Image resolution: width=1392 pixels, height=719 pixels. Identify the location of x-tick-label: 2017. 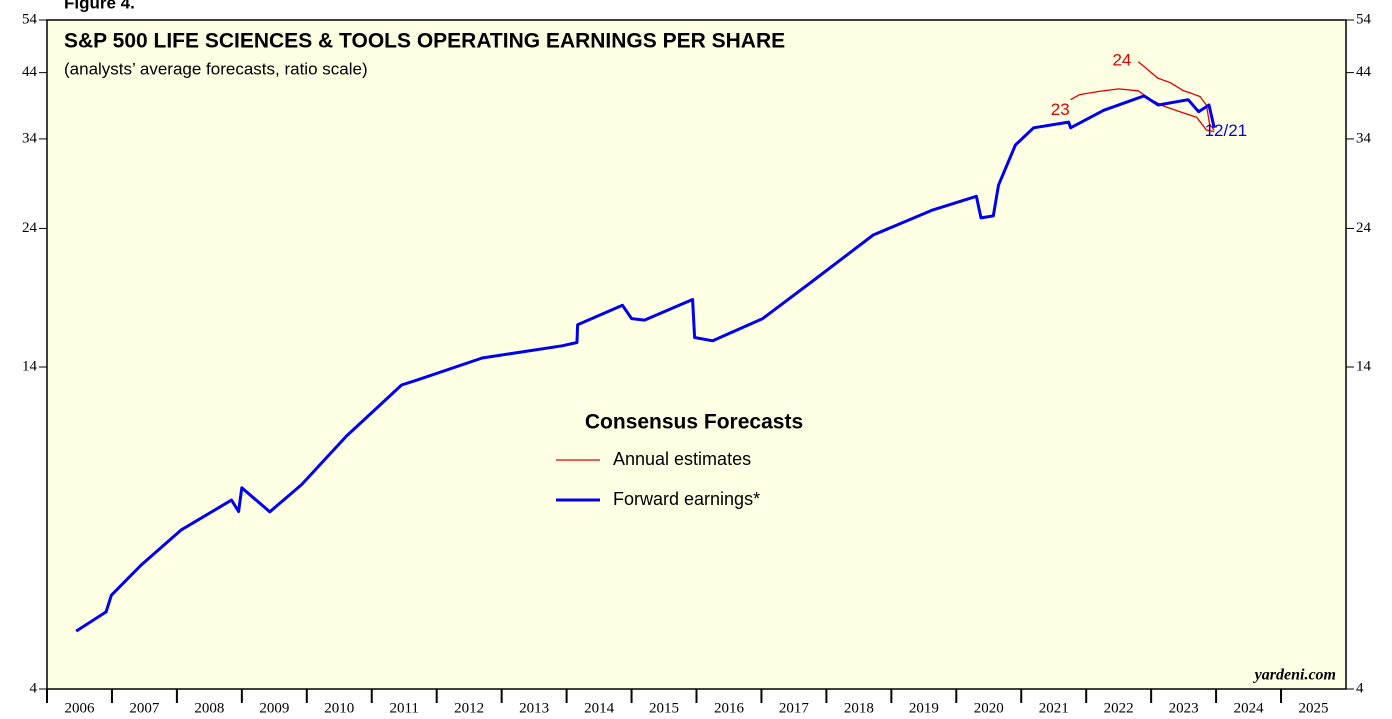
(794, 708).